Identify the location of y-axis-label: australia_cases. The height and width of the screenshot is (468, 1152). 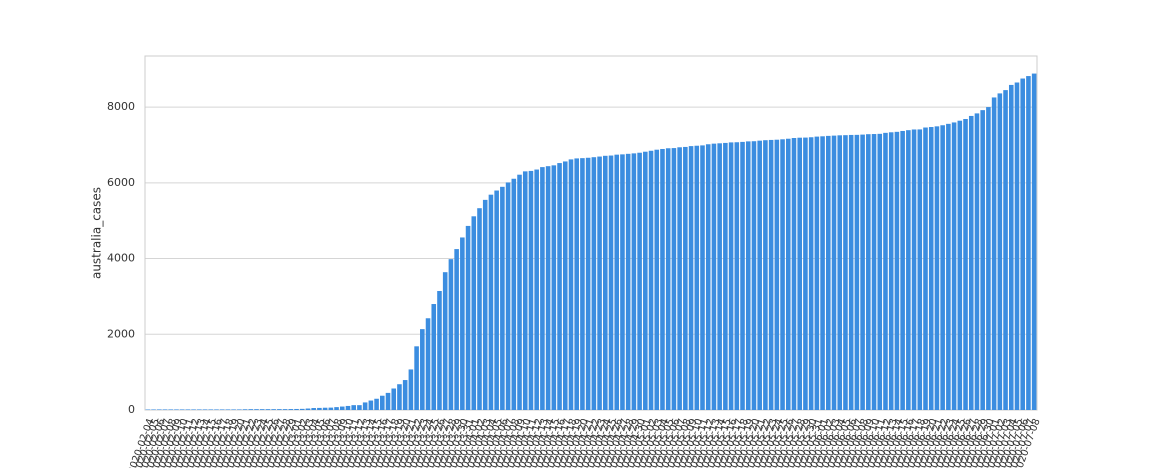
(97, 233).